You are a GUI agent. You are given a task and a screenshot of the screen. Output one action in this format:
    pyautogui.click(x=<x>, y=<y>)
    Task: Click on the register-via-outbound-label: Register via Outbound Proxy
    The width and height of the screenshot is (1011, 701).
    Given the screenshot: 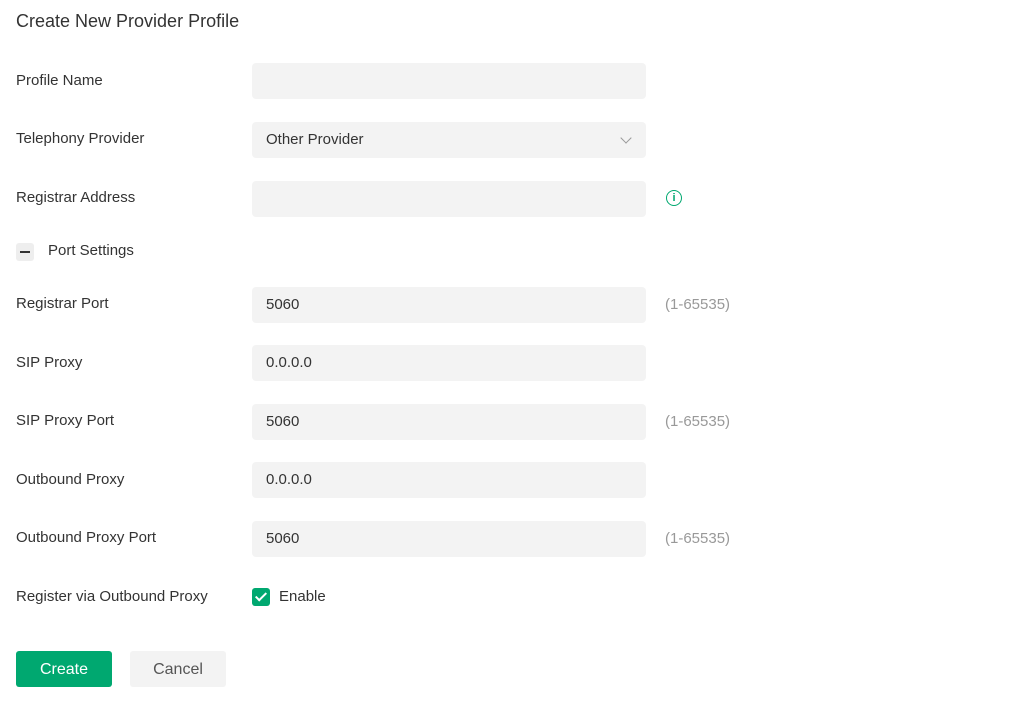 What is the action you would take?
    pyautogui.click(x=112, y=596)
    